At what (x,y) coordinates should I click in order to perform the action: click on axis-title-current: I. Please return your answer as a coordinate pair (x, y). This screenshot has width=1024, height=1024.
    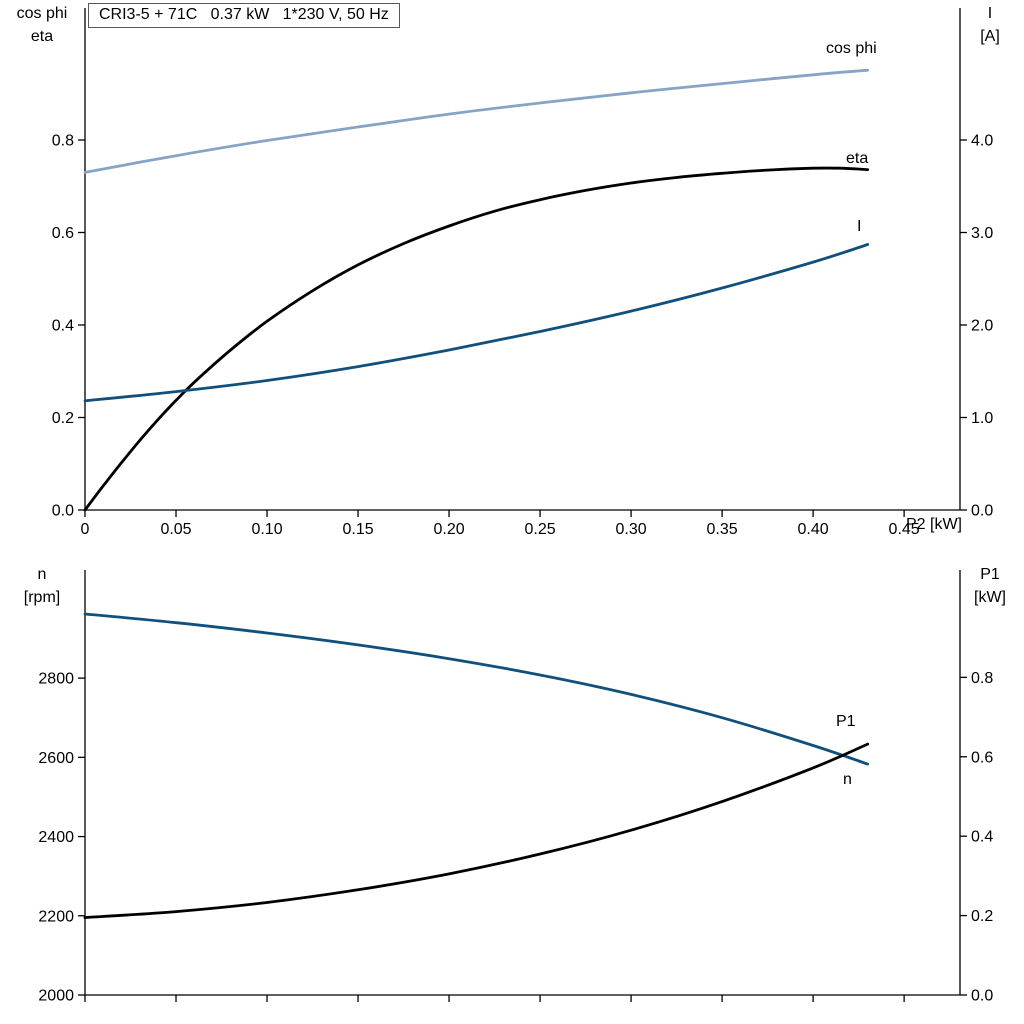
    Looking at the image, I should click on (990, 13).